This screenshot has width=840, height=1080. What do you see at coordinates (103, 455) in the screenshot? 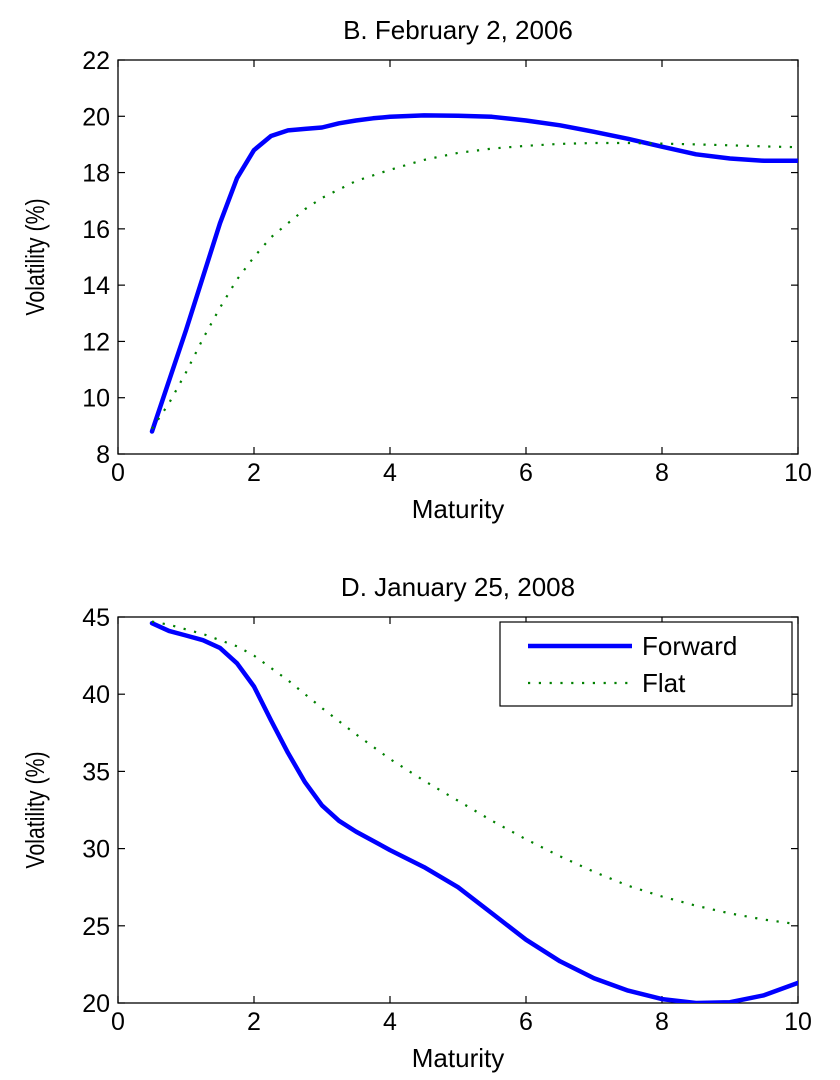
I see `y-tick-label: 8` at bounding box center [103, 455].